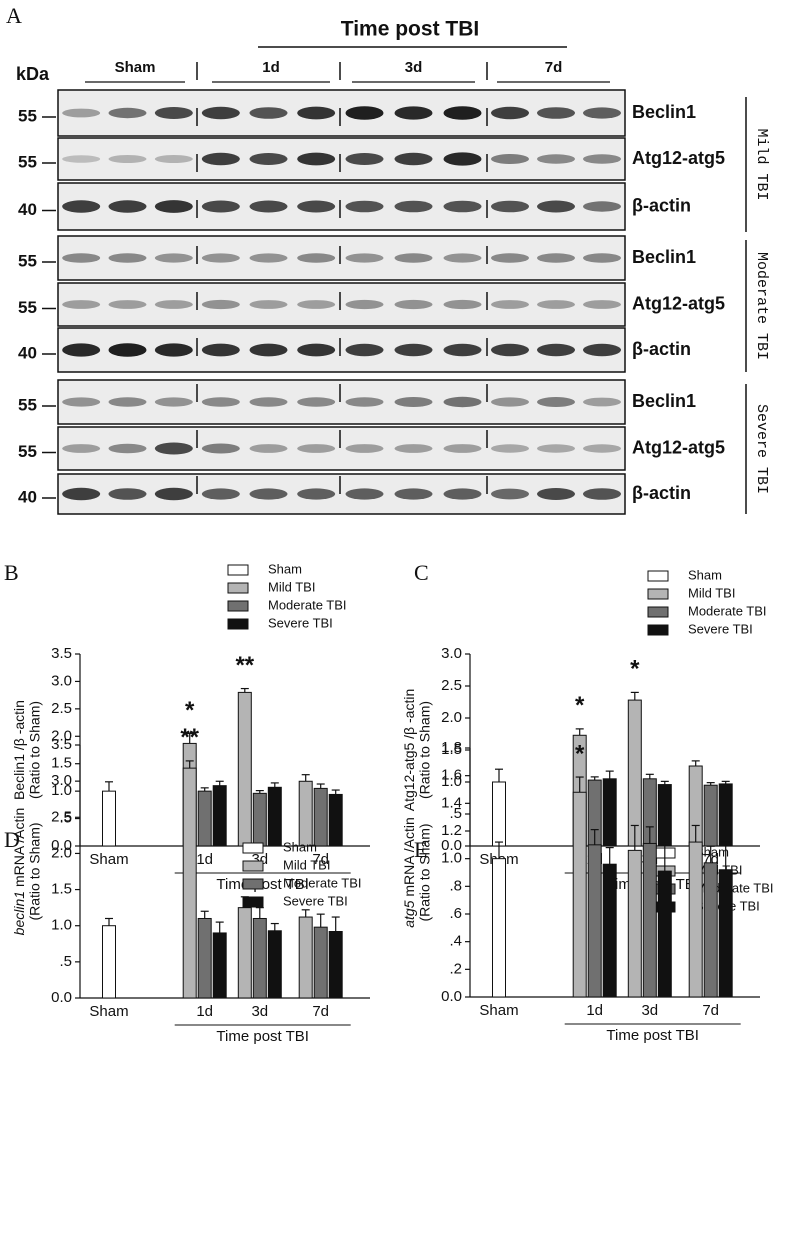  I want to click on row-label: Beclin1, so click(664, 257).